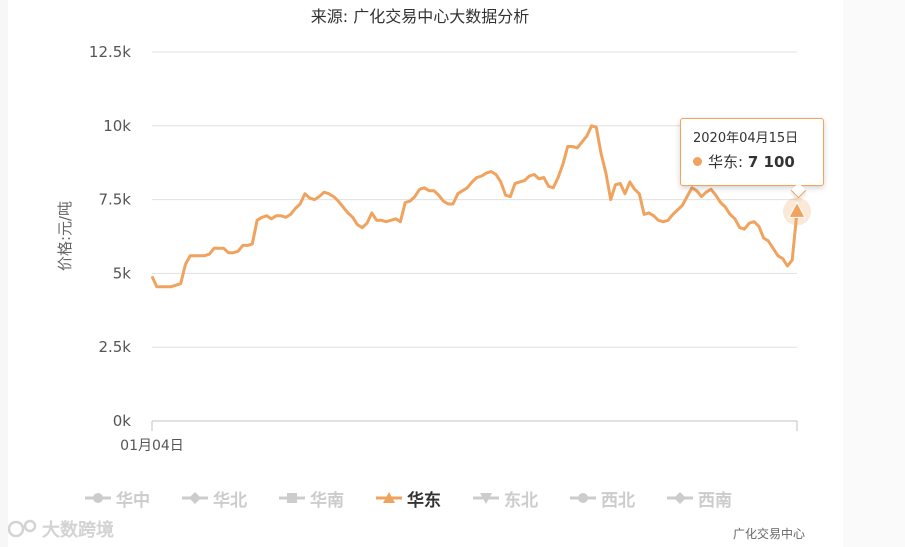  I want to click on legend-label: 华南, so click(327, 500).